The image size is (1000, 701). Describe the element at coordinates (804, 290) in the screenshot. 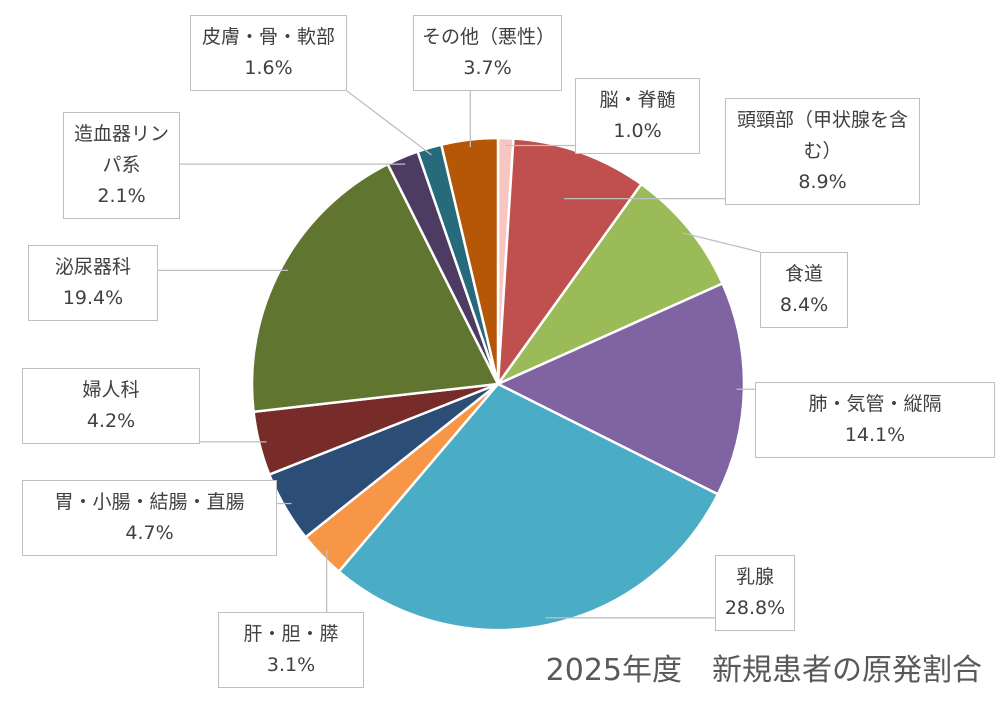

I see `data-label: 食道 8.4%` at that location.